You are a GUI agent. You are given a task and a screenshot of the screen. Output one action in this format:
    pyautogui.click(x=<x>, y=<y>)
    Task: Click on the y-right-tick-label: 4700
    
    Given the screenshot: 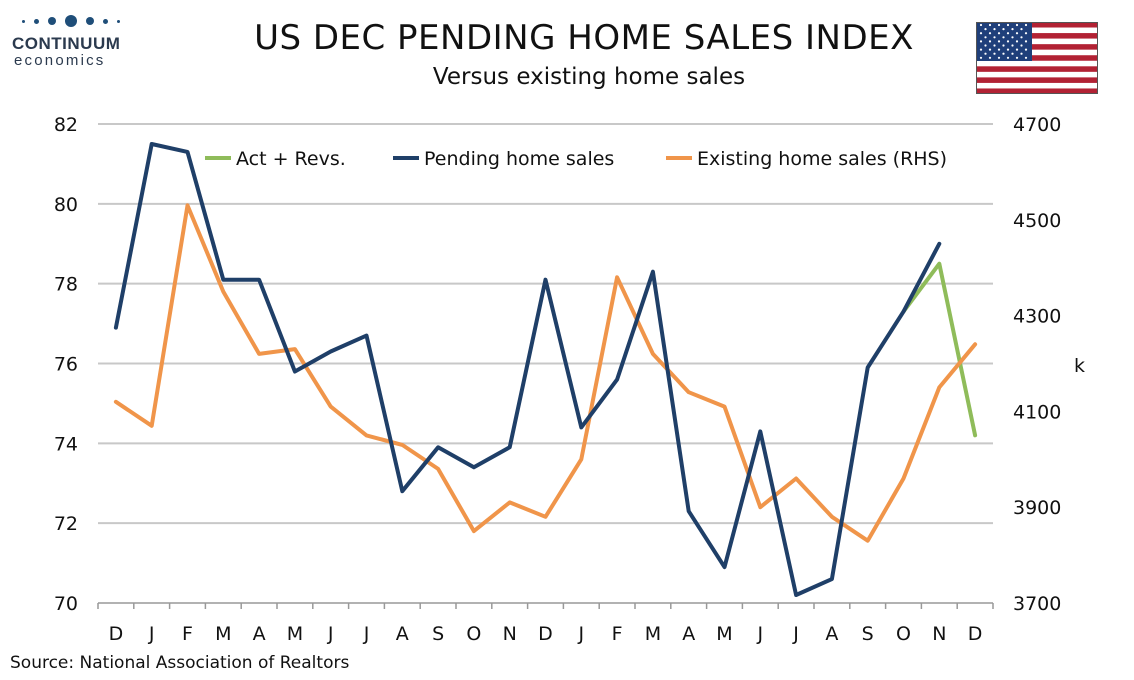 What is the action you would take?
    pyautogui.click(x=1037, y=125)
    